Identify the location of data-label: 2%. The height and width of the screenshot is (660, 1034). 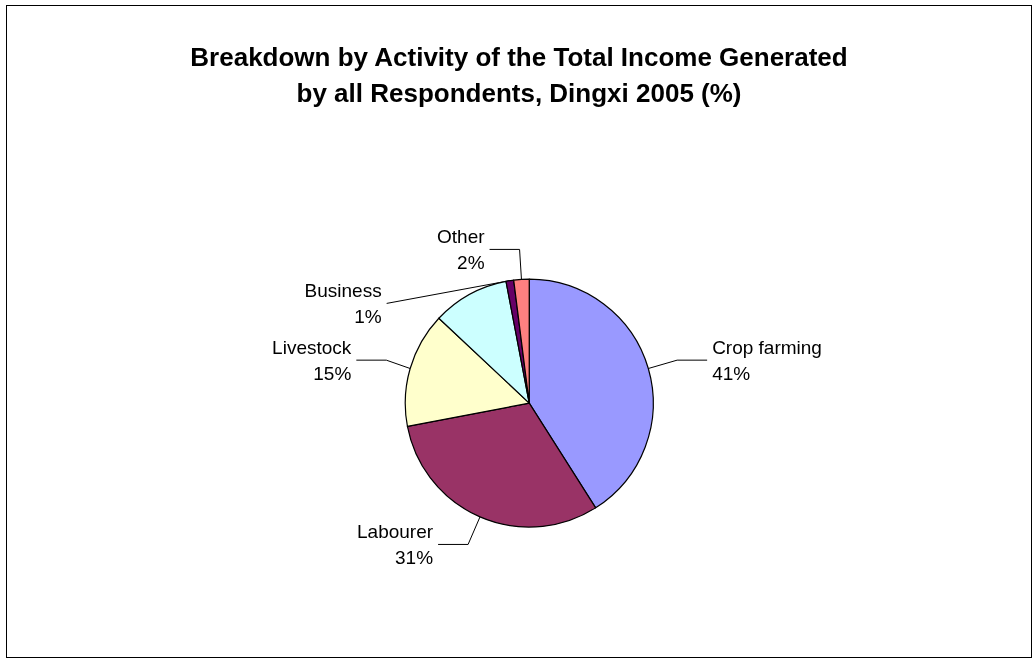
(471, 262).